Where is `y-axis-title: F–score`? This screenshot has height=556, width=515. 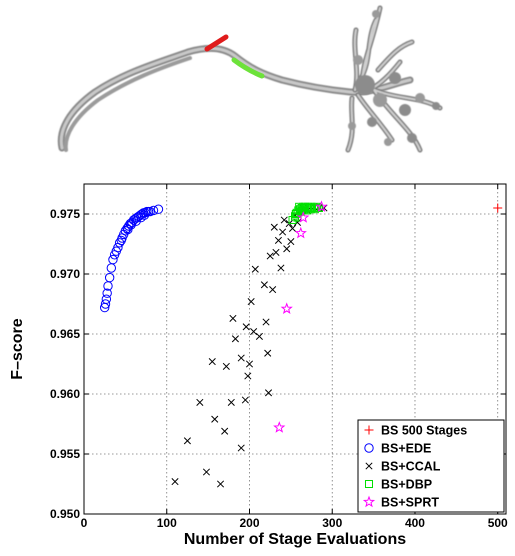
y-axis-title: F–score is located at coordinates (17, 348).